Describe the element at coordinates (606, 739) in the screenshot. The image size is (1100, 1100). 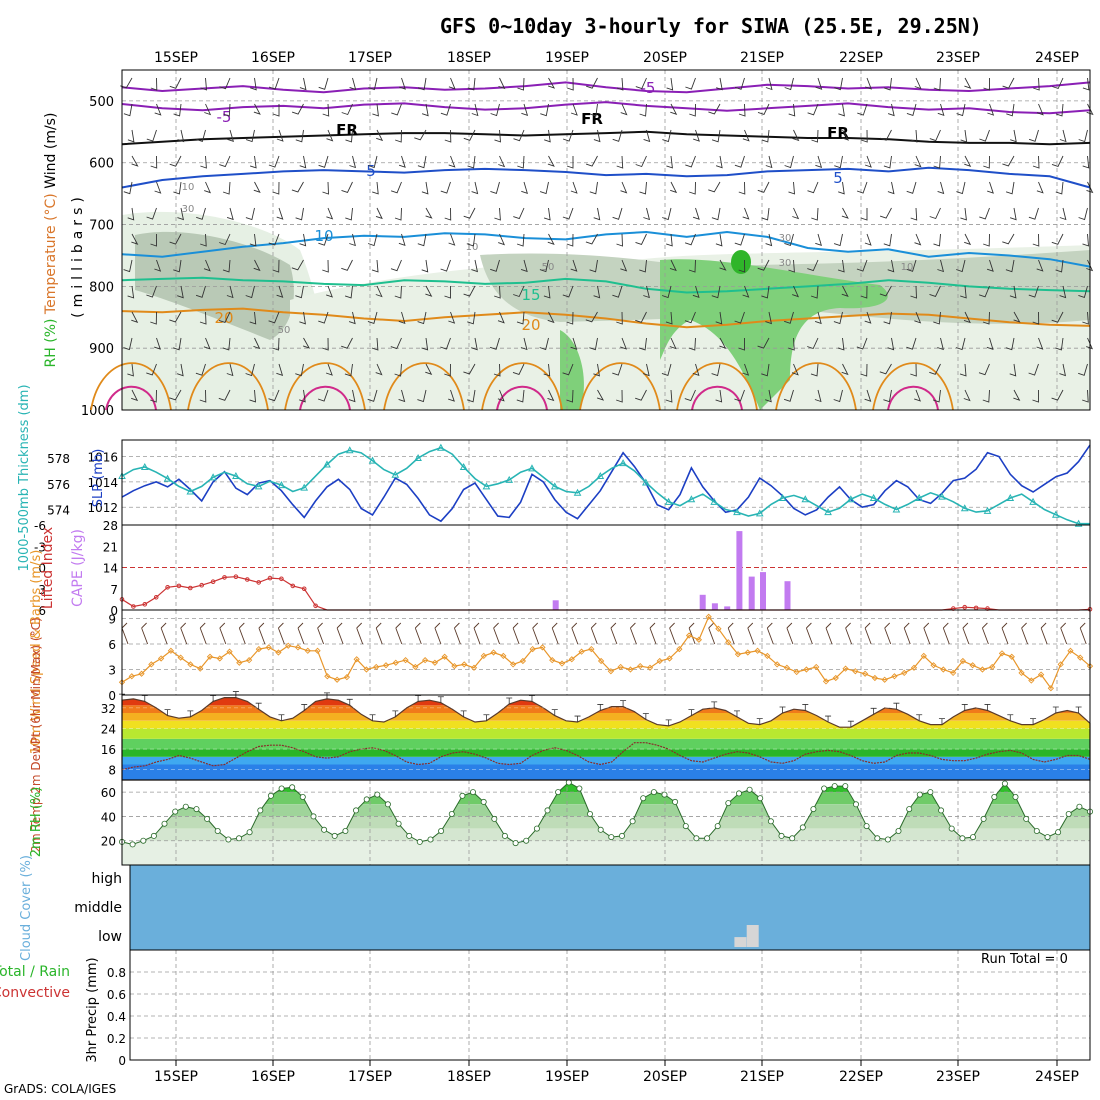
I see `temp-line` at that location.